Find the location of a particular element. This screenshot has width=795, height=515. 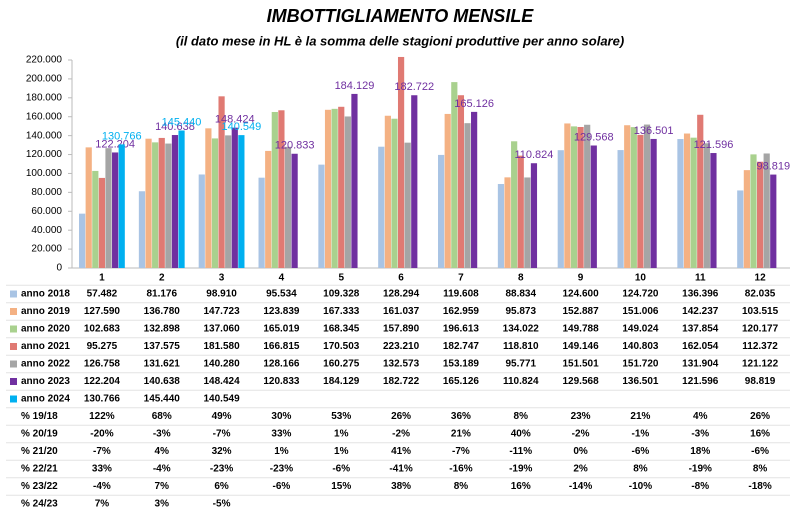

table-cell: 181.580 is located at coordinates (222, 346).